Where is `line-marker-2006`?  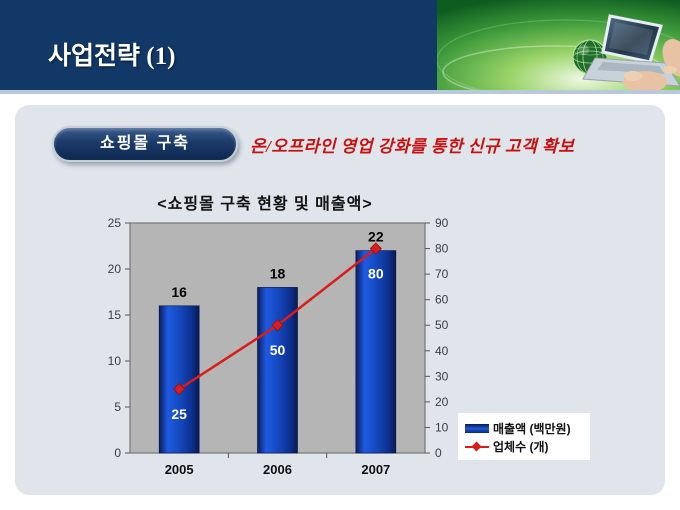 line-marker-2006 is located at coordinates (277, 325).